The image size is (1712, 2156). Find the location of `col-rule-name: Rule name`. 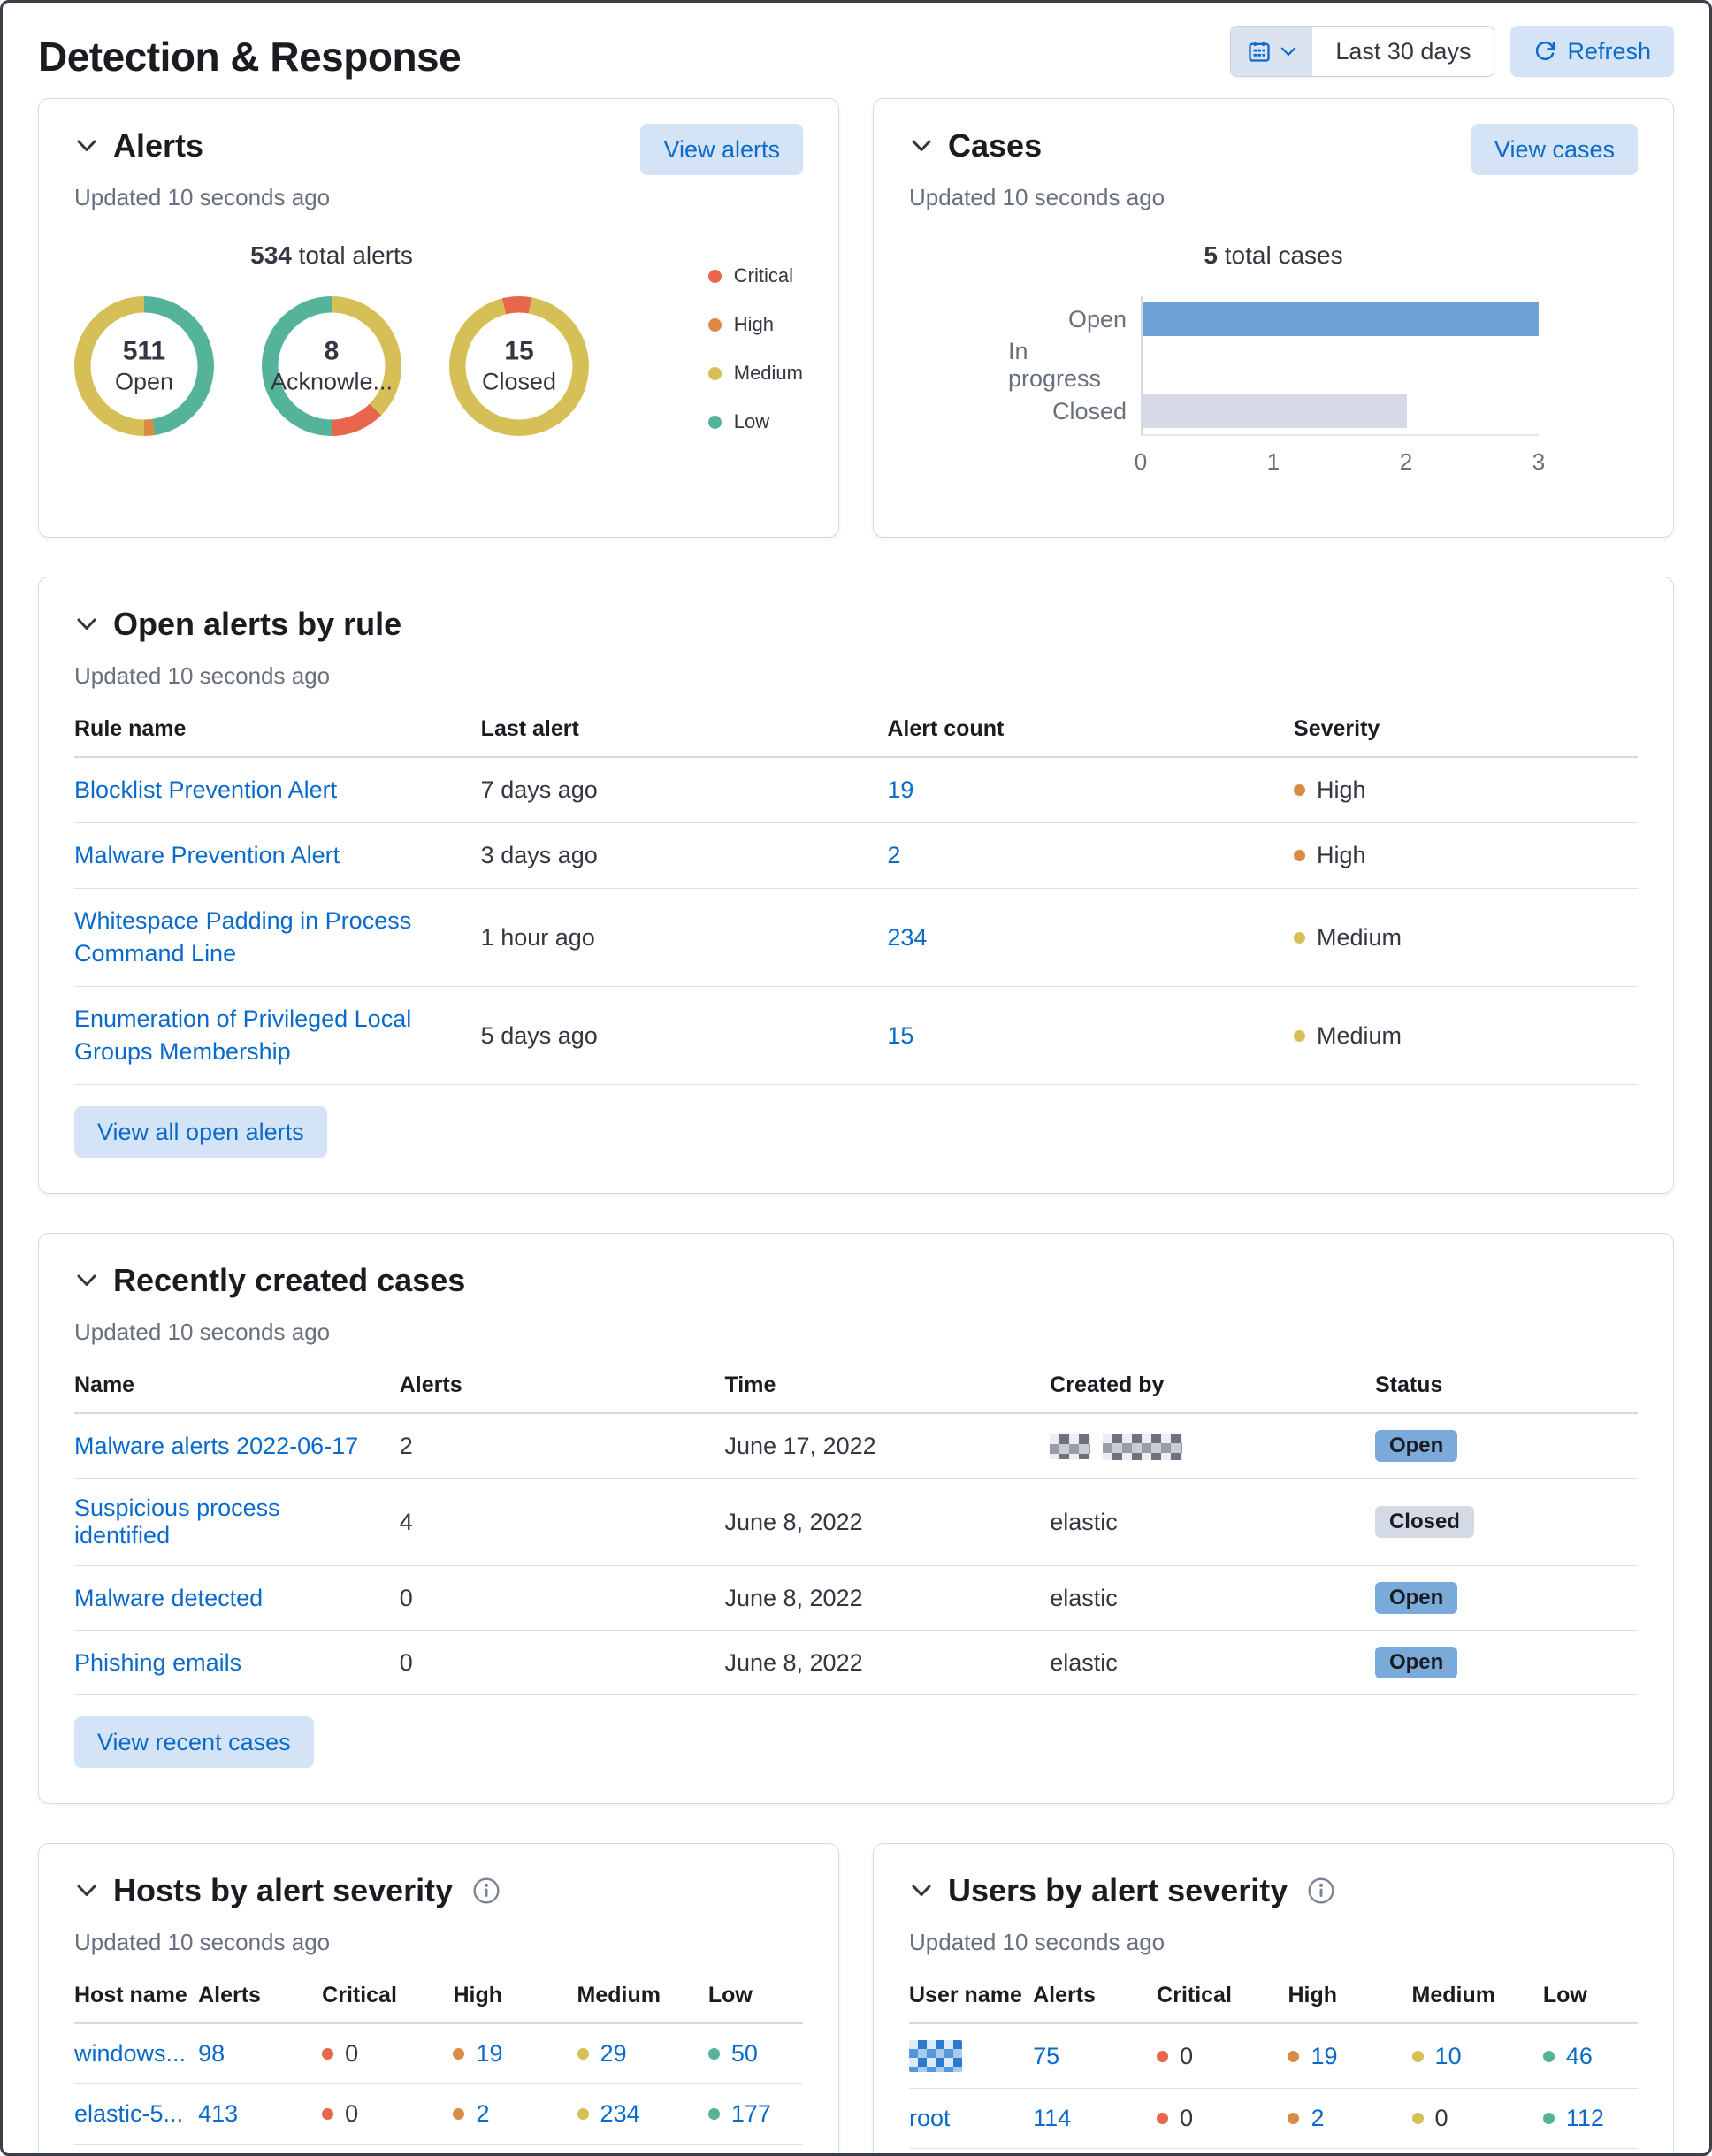

col-rule-name: Rule name is located at coordinates (130, 728).